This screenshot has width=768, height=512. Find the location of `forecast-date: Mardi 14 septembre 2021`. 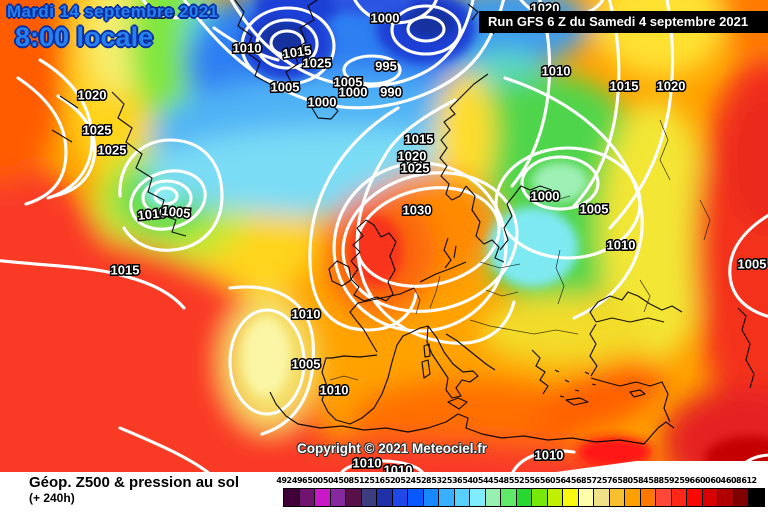

forecast-date: Mardi 14 septembre 2021 is located at coordinates (113, 11).